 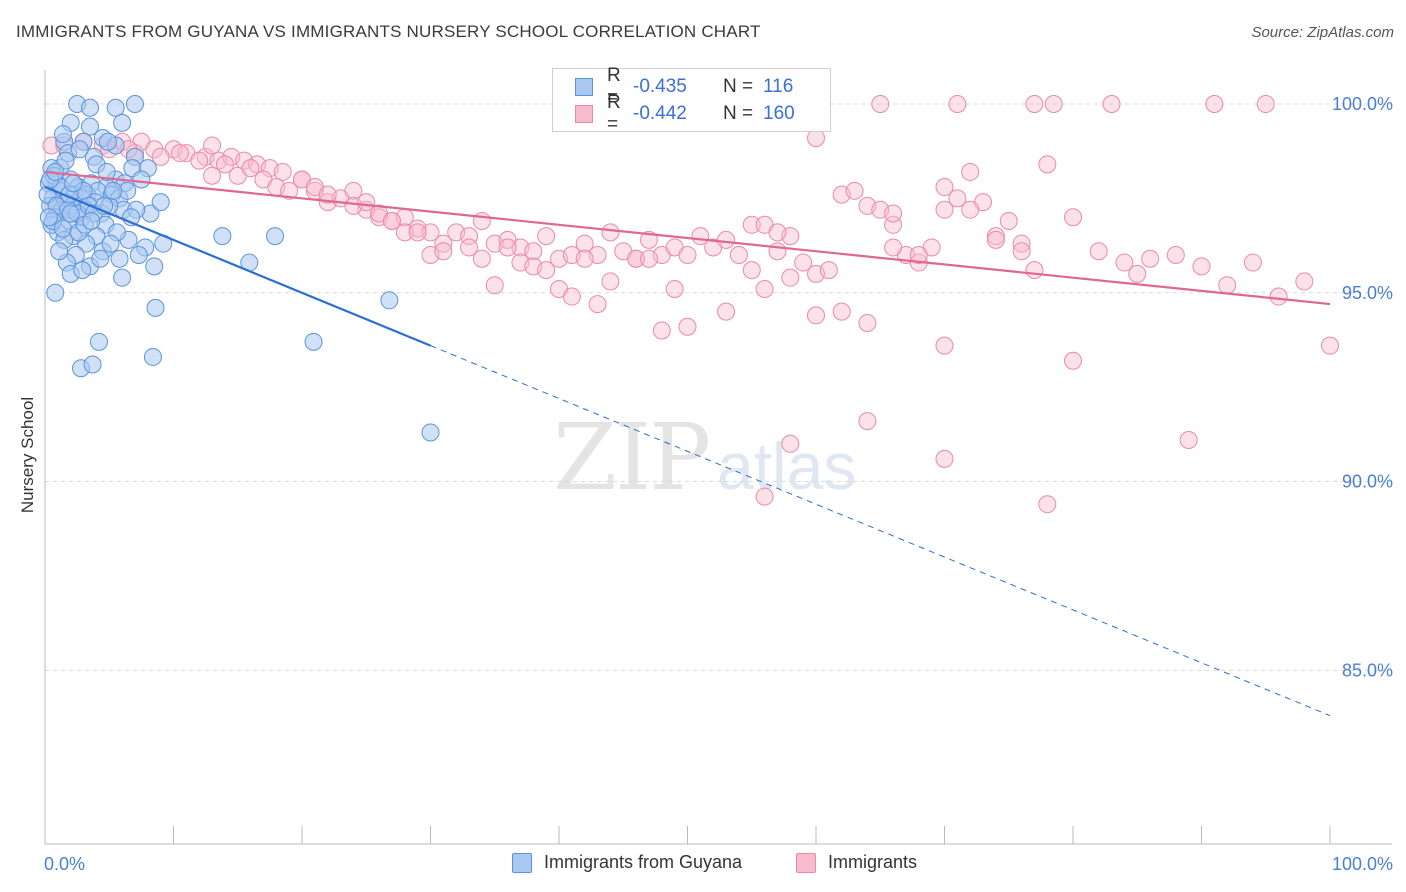 What do you see at coordinates (685, 113) in the screenshot?
I see `stats-legend-row-immigrants: R = -0.442 N = 160` at bounding box center [685, 113].